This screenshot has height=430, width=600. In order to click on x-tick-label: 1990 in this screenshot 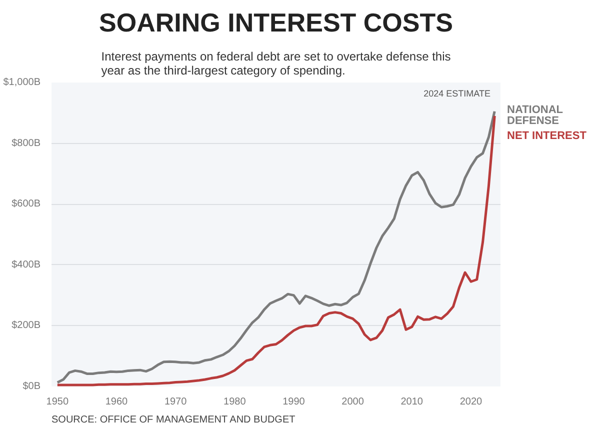, I will do `click(294, 402)`.